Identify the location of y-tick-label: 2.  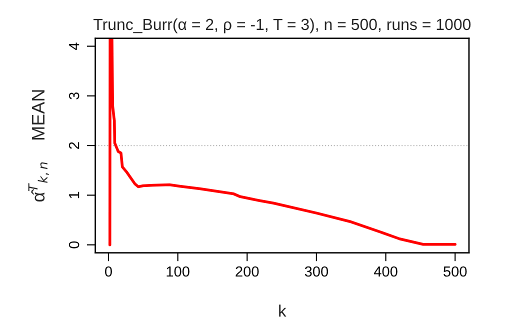
(74, 145).